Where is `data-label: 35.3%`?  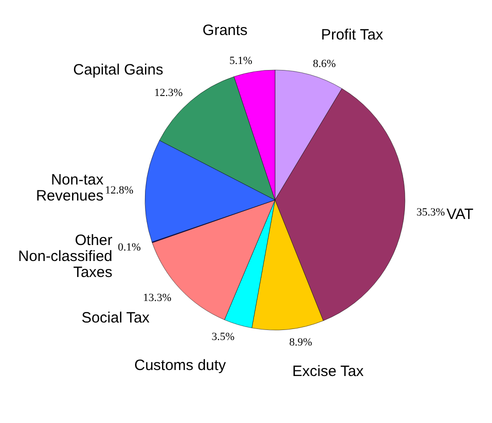 data-label: 35.3% is located at coordinates (430, 212).